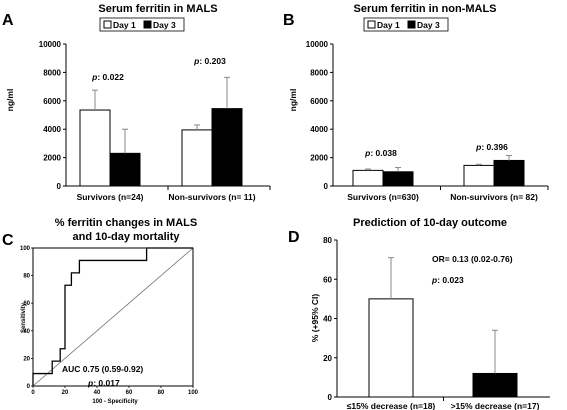 This screenshot has width=567, height=410. I want to click on panel-a-p-value: p: 0.203, so click(209, 61).